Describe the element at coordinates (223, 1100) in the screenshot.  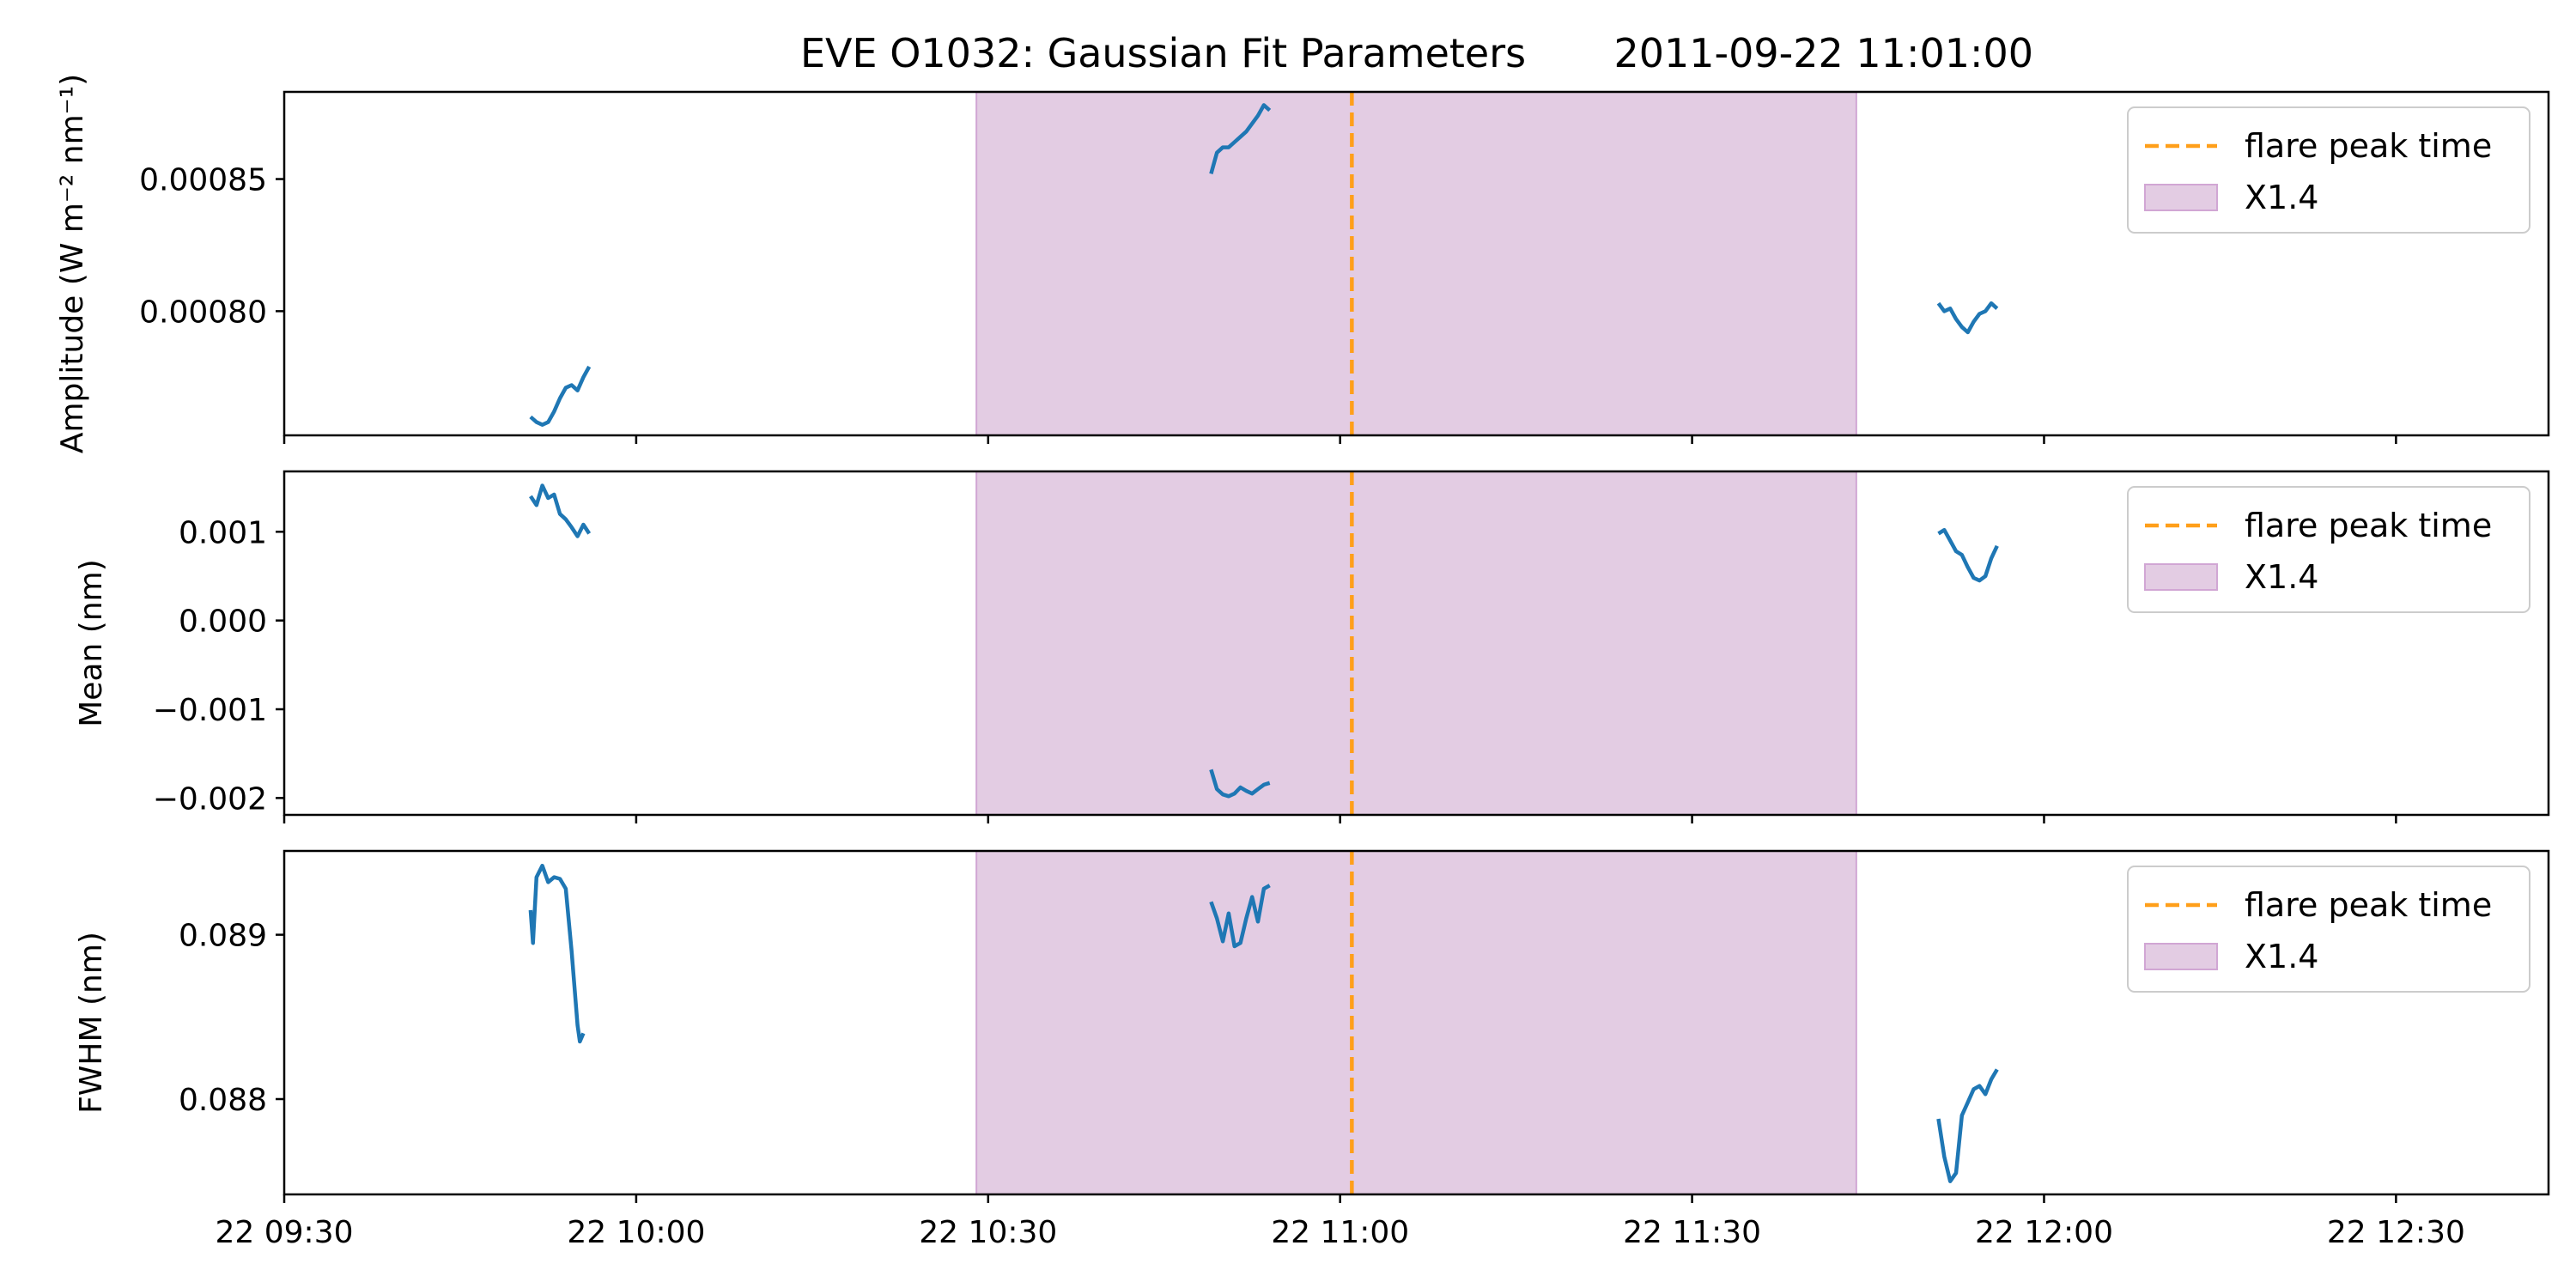
I see `y-tick-label: 0.088` at that location.